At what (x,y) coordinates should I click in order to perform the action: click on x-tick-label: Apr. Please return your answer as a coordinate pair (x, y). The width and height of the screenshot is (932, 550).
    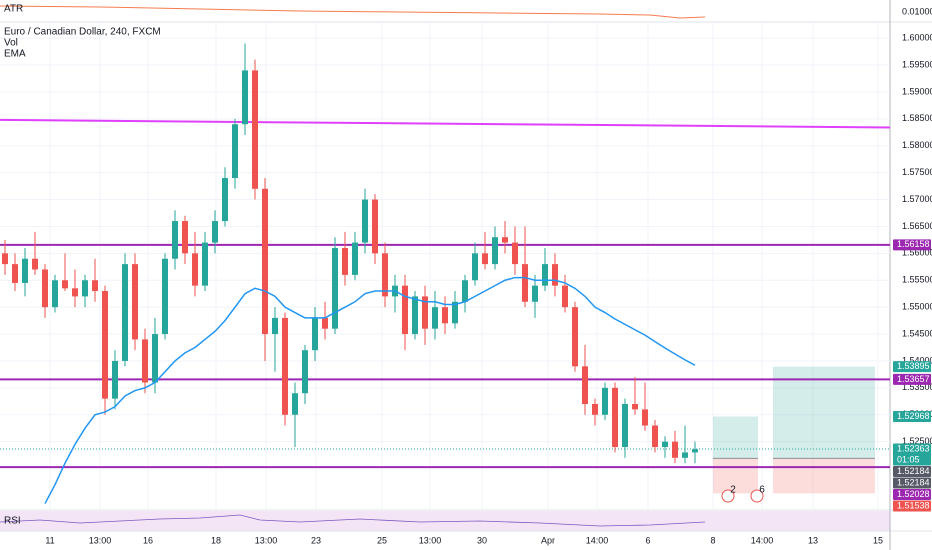
    Looking at the image, I should click on (548, 540).